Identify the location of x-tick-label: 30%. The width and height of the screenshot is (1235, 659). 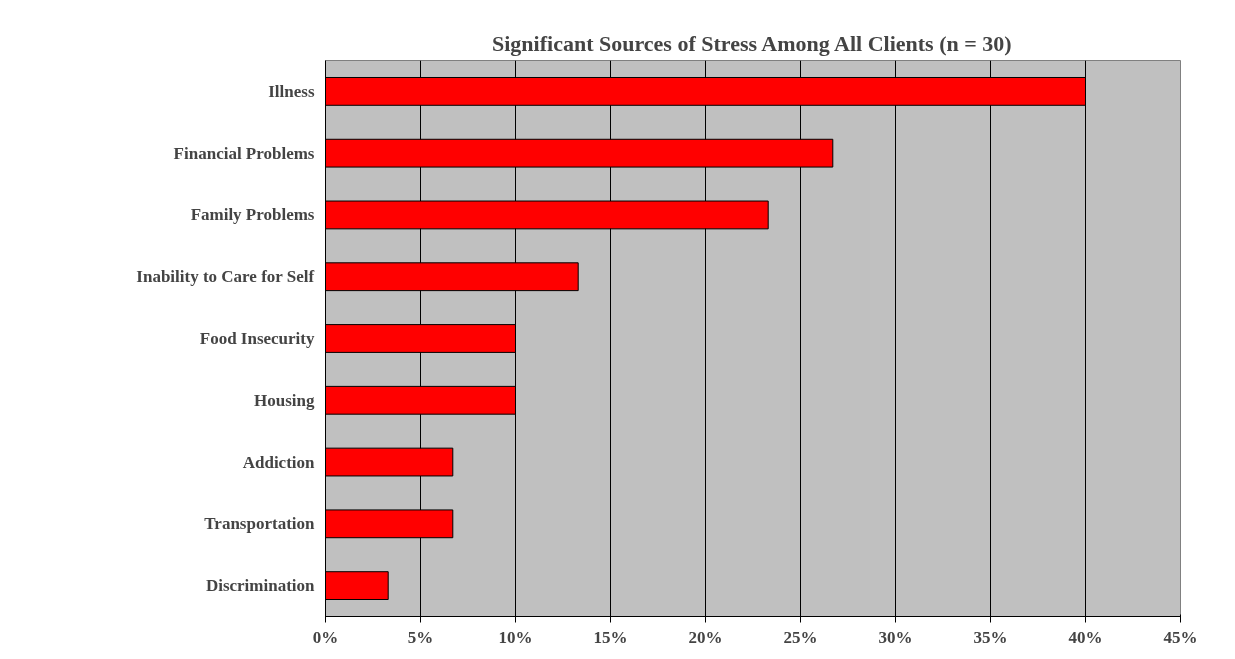
(895, 637).